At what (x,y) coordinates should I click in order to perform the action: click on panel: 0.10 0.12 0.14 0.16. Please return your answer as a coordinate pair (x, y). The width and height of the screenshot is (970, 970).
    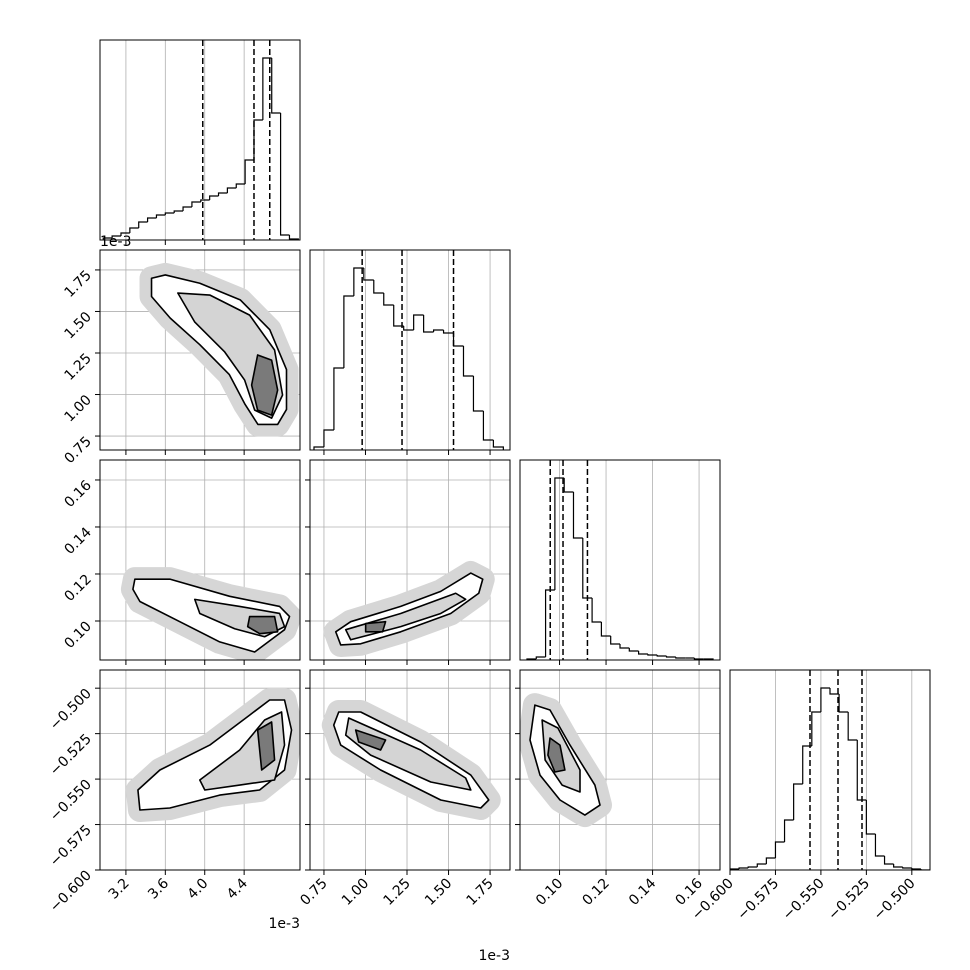
    Looking at the image, I should click on (181, 562).